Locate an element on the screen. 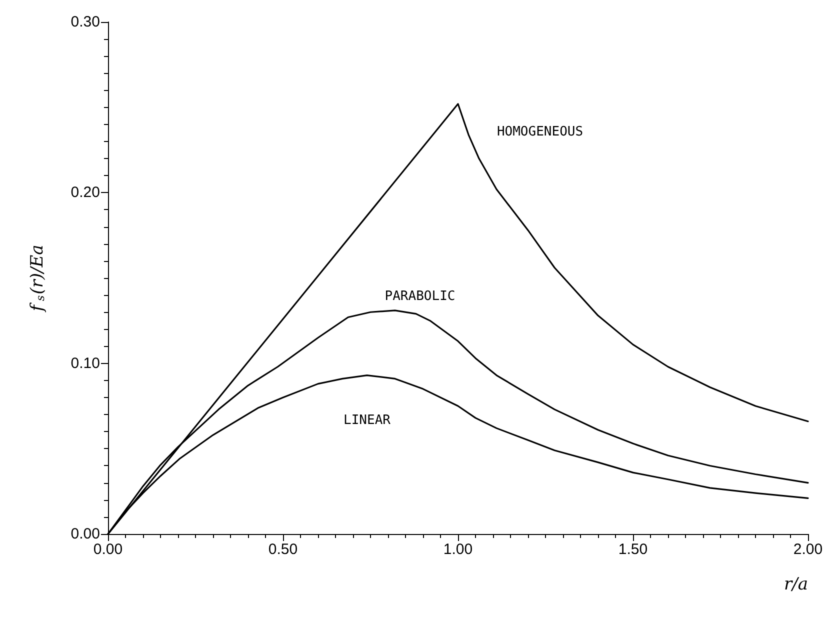 The width and height of the screenshot is (836, 618). text: LINEAR is located at coordinates (367, 420).